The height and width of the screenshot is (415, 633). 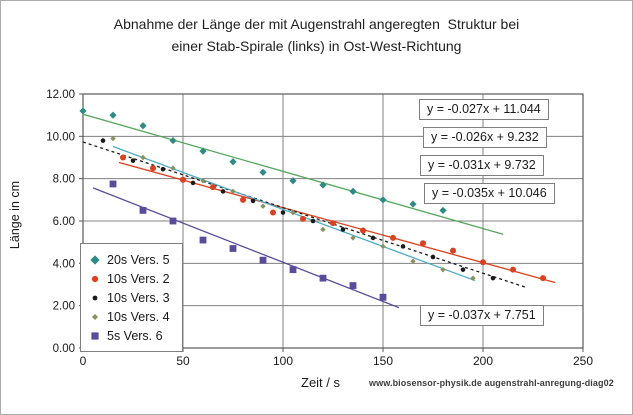 I want to click on y-tick-label: 0.00, so click(x=64, y=349).